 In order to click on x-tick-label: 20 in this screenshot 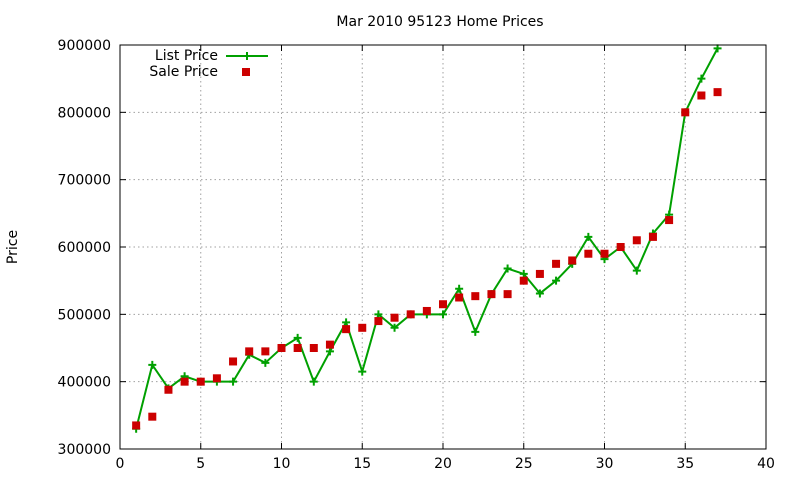, I will do `click(443, 464)`.